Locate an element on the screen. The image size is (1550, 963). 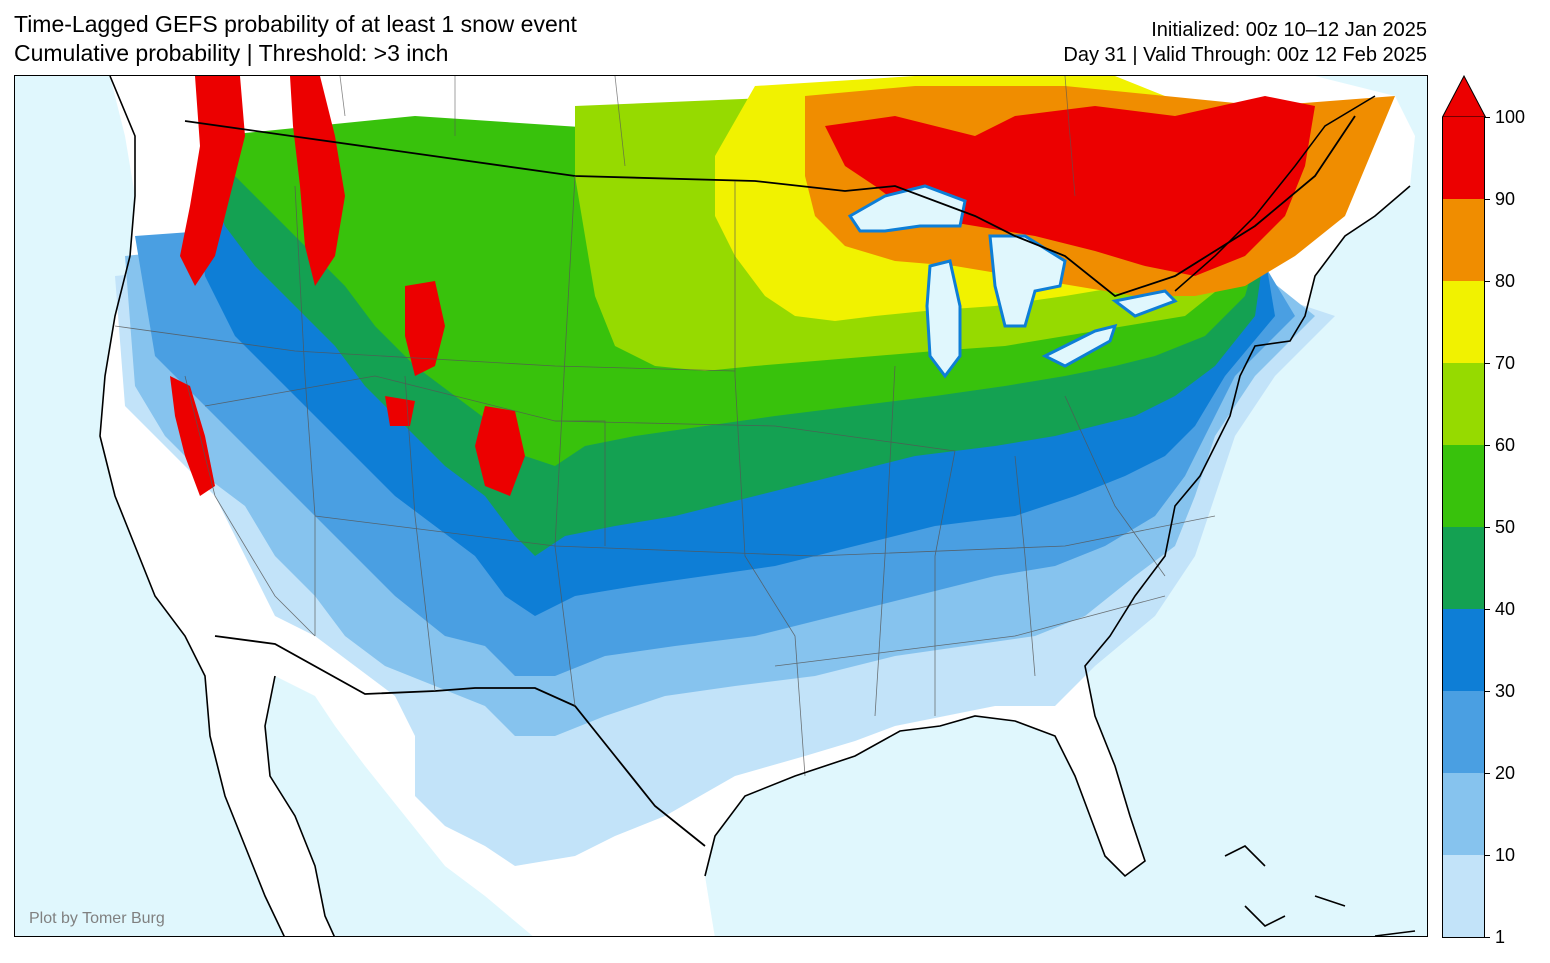
province-lines is located at coordinates (707, 136).